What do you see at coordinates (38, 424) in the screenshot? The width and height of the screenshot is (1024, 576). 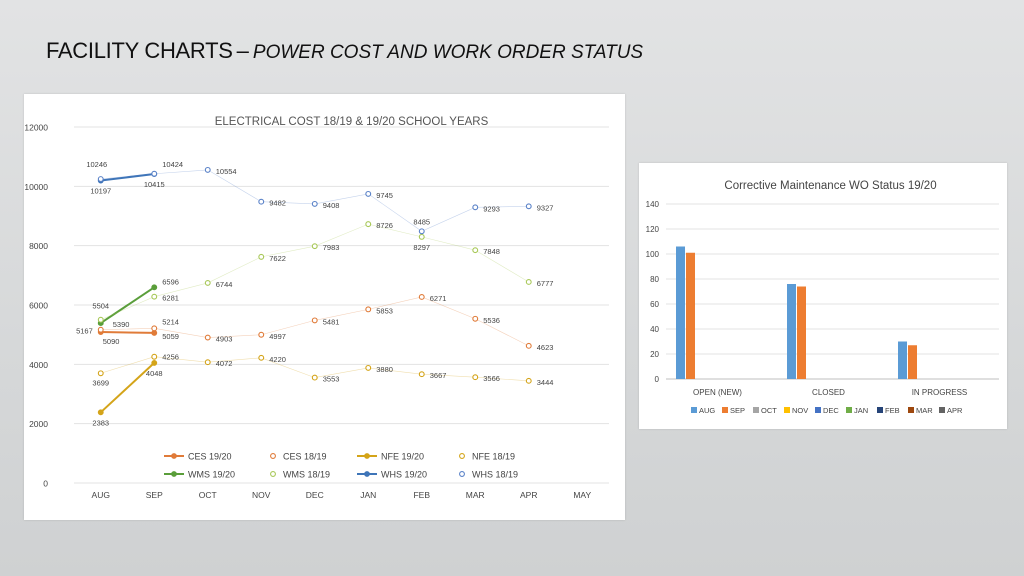 I see `y-tick-label: 2000` at bounding box center [38, 424].